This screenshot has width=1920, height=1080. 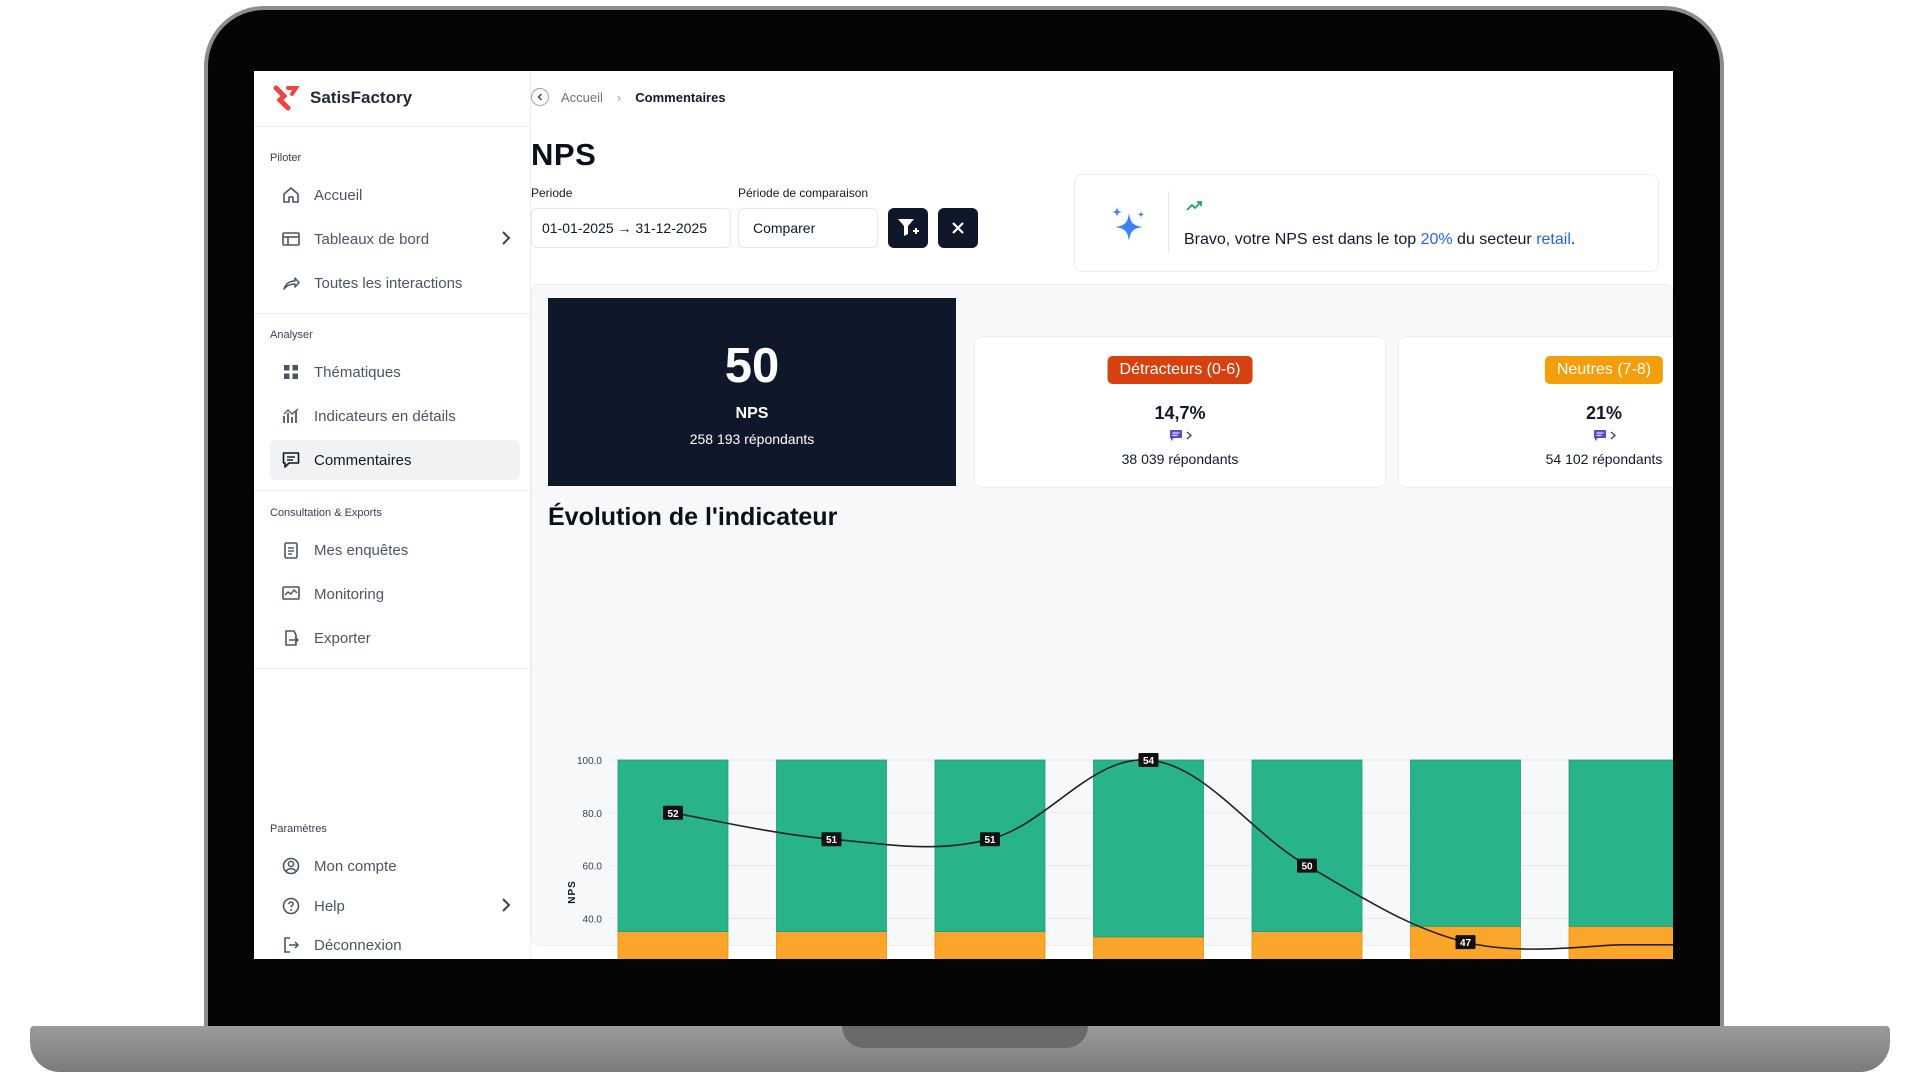 I want to click on nps-score-card: 50 NPS 258 193 répondants, so click(x=752, y=392).